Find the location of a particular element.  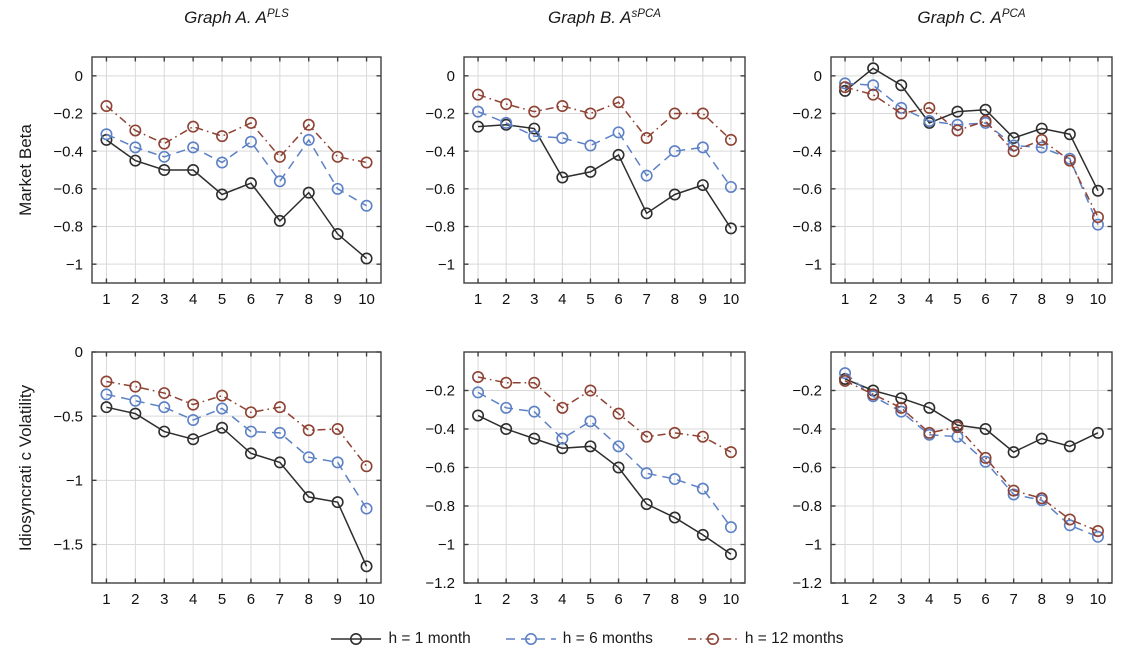

x-tick-label: 8 is located at coordinates (309, 299).